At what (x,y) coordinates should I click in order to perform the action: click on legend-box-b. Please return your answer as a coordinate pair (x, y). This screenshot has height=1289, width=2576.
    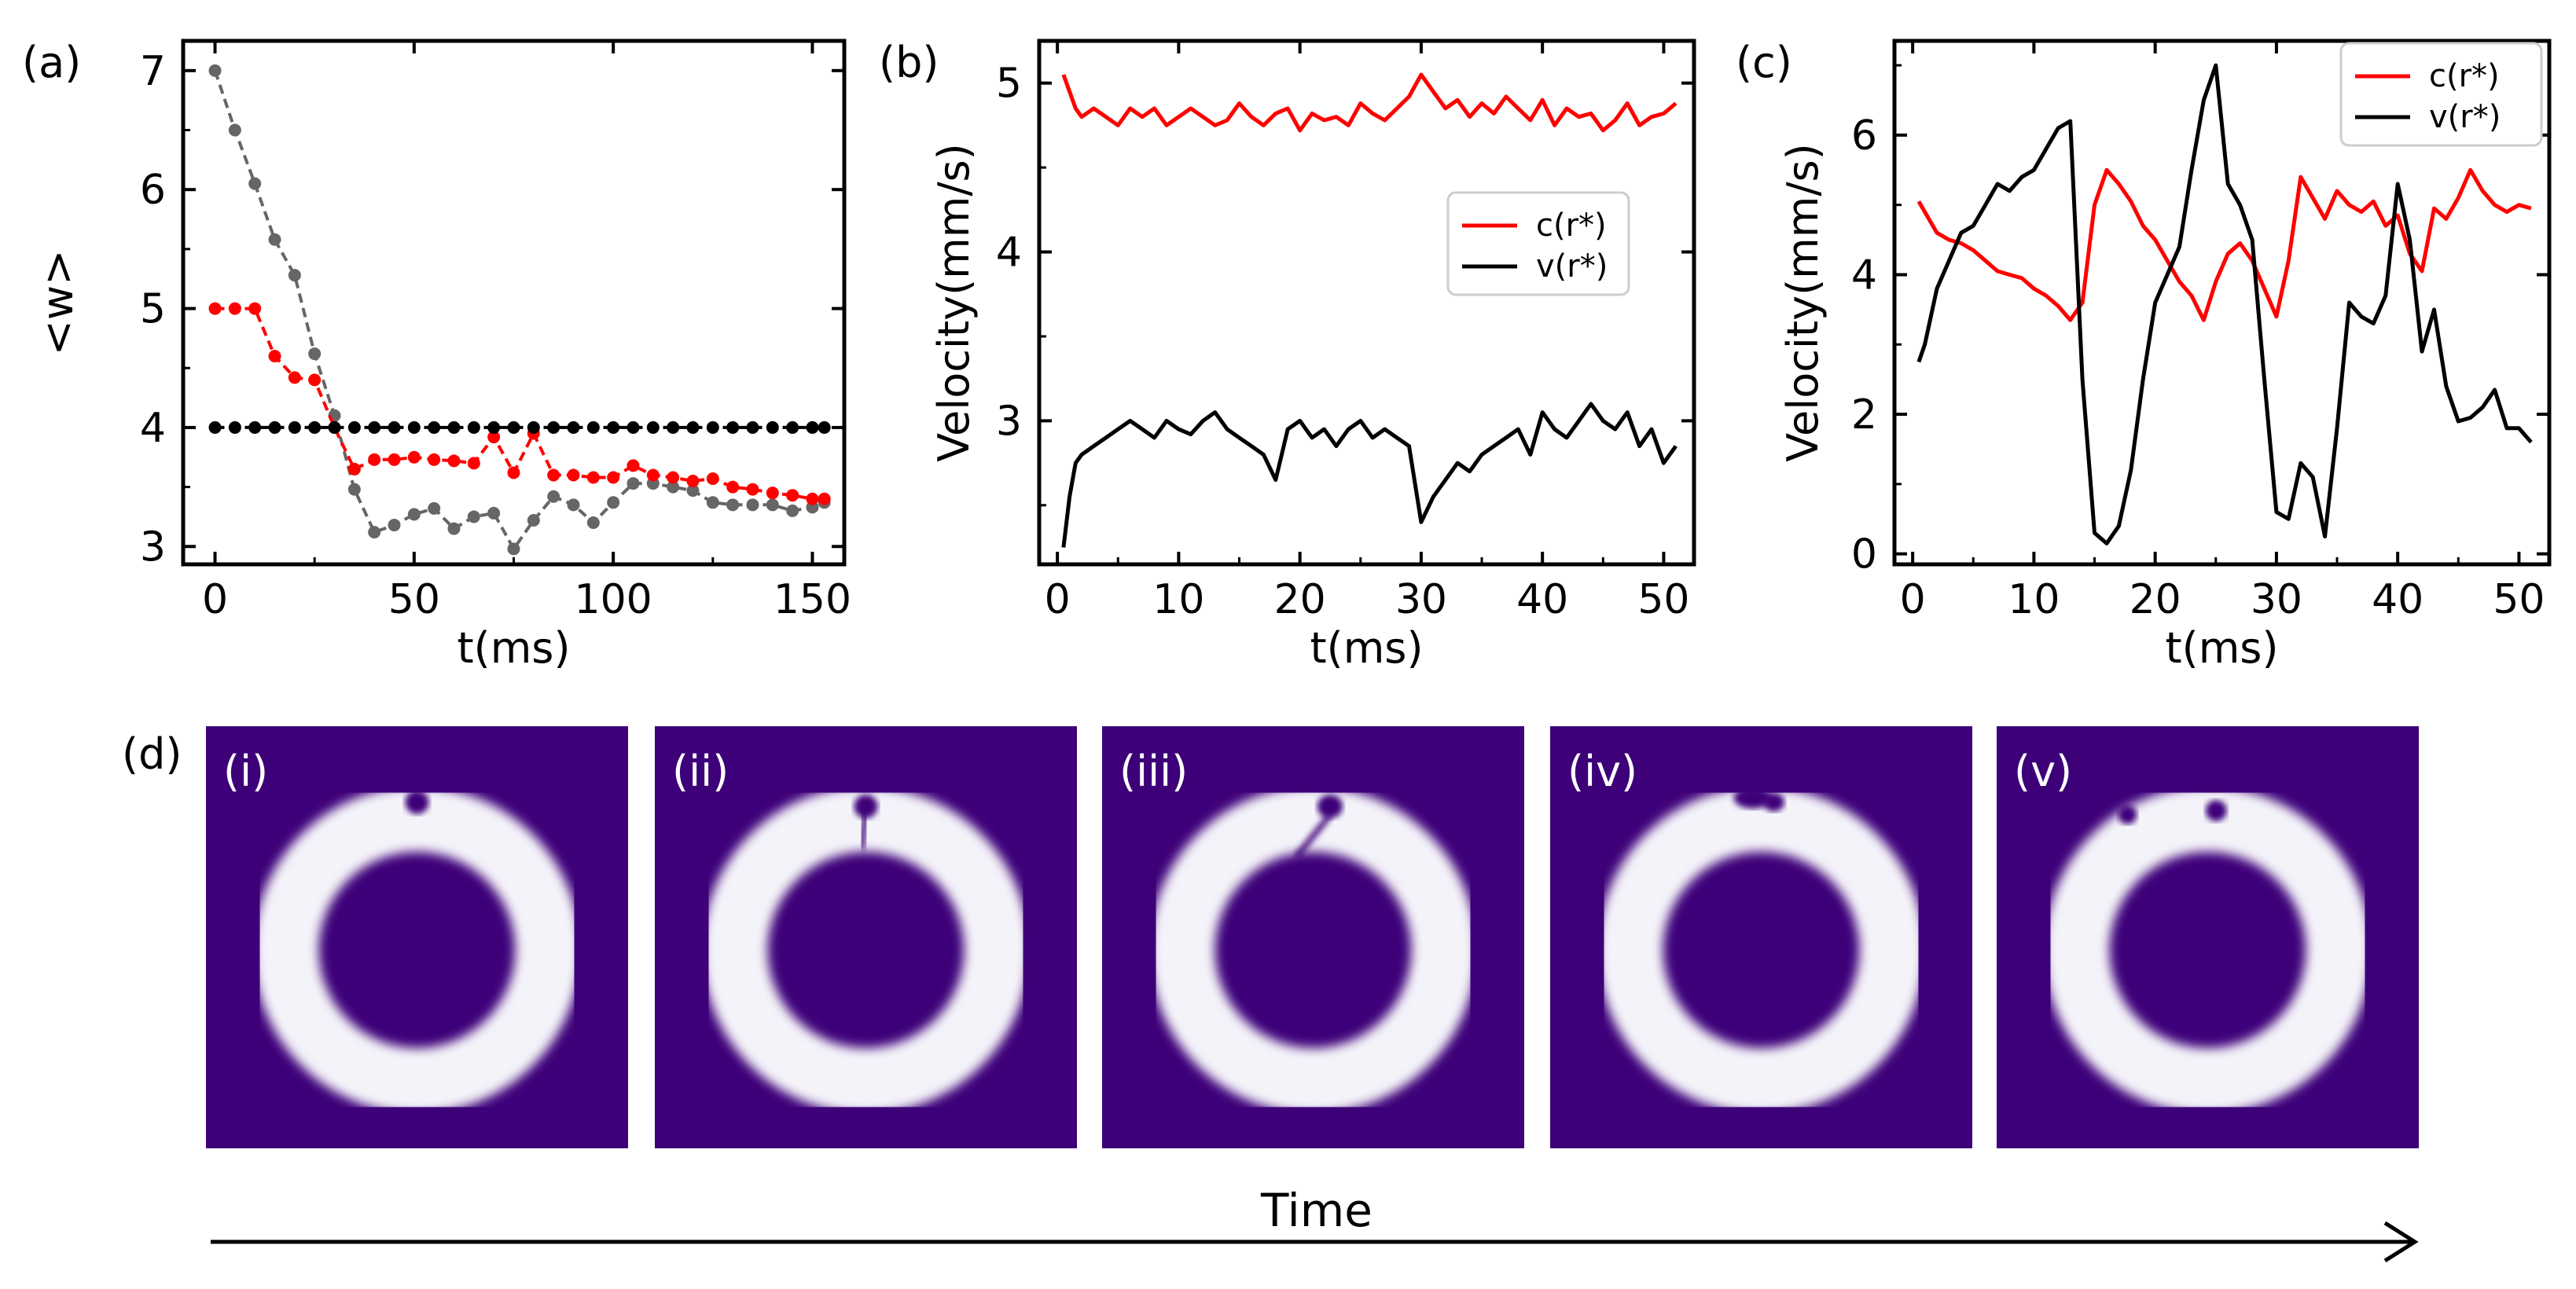
    Looking at the image, I should click on (1538, 243).